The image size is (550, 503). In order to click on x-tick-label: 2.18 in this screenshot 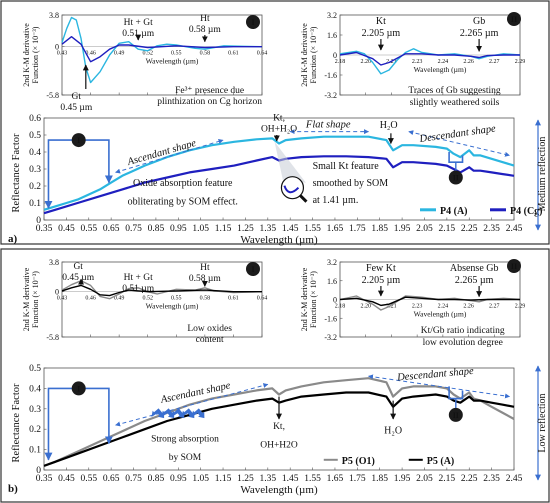, I will do `click(340, 62)`.